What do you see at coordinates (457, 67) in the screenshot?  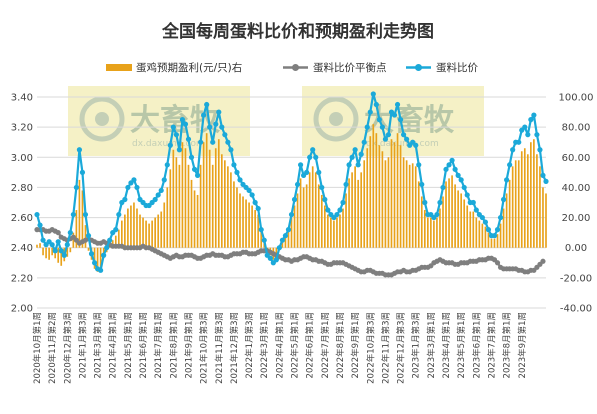 I see `svg-text: 蛋料比价` at bounding box center [457, 67].